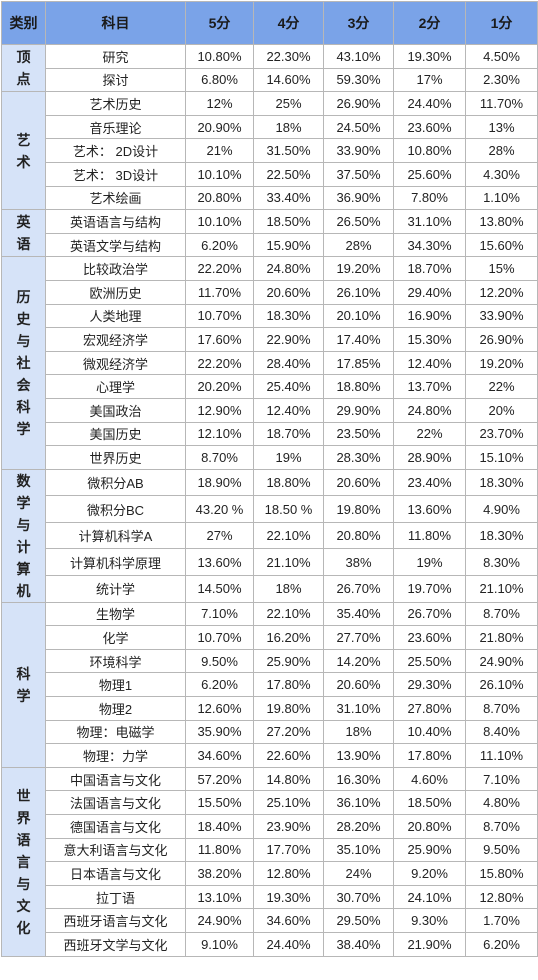  Describe the element at coordinates (23, 861) in the screenshot. I see `category-cell: 世界语言与文化` at that location.